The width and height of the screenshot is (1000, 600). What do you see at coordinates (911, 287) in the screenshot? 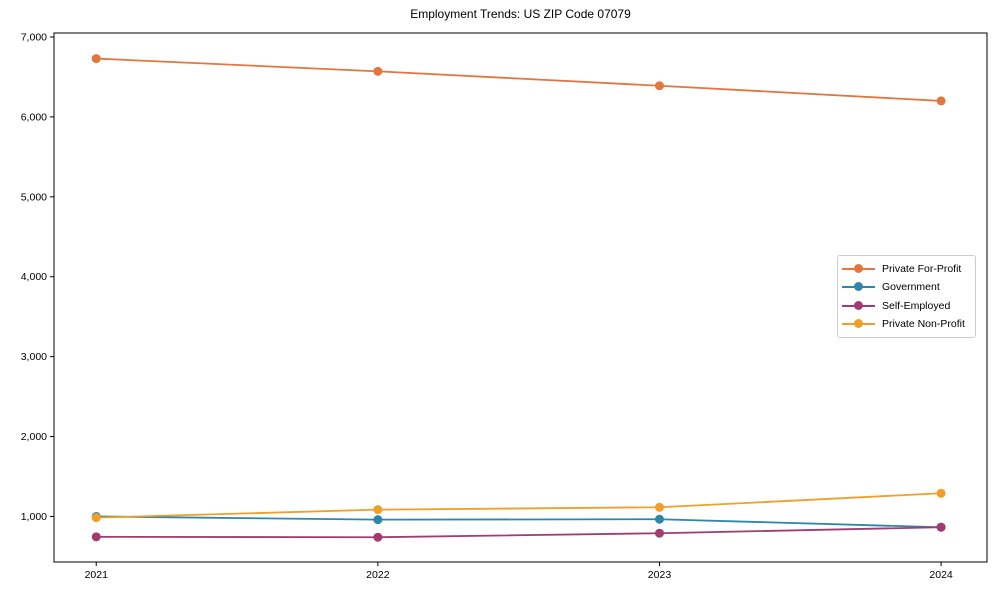
I see `legend-label: Government` at bounding box center [911, 287].